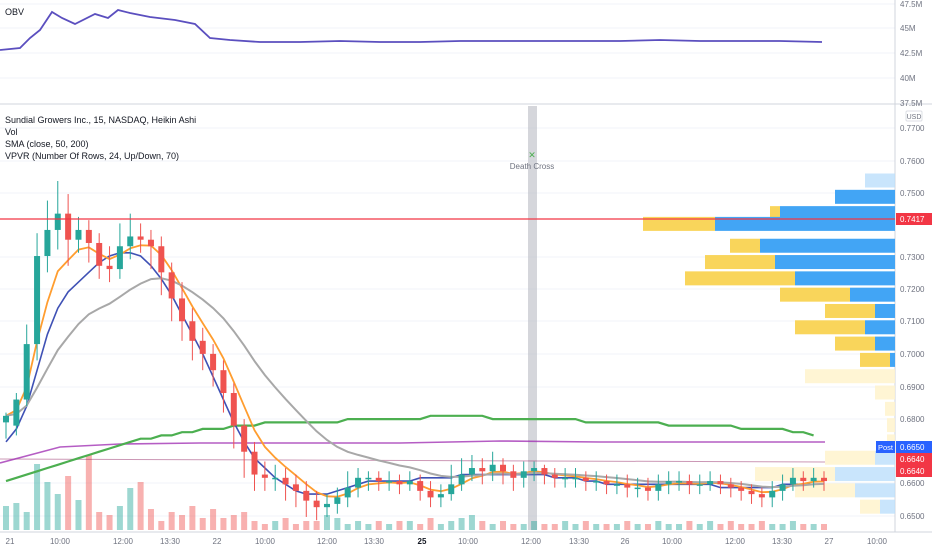 Image resolution: width=932 pixels, height=550 pixels. Describe the element at coordinates (47, 144) in the screenshot. I see `sma-legend: SMA (close, 50, 200)` at that location.